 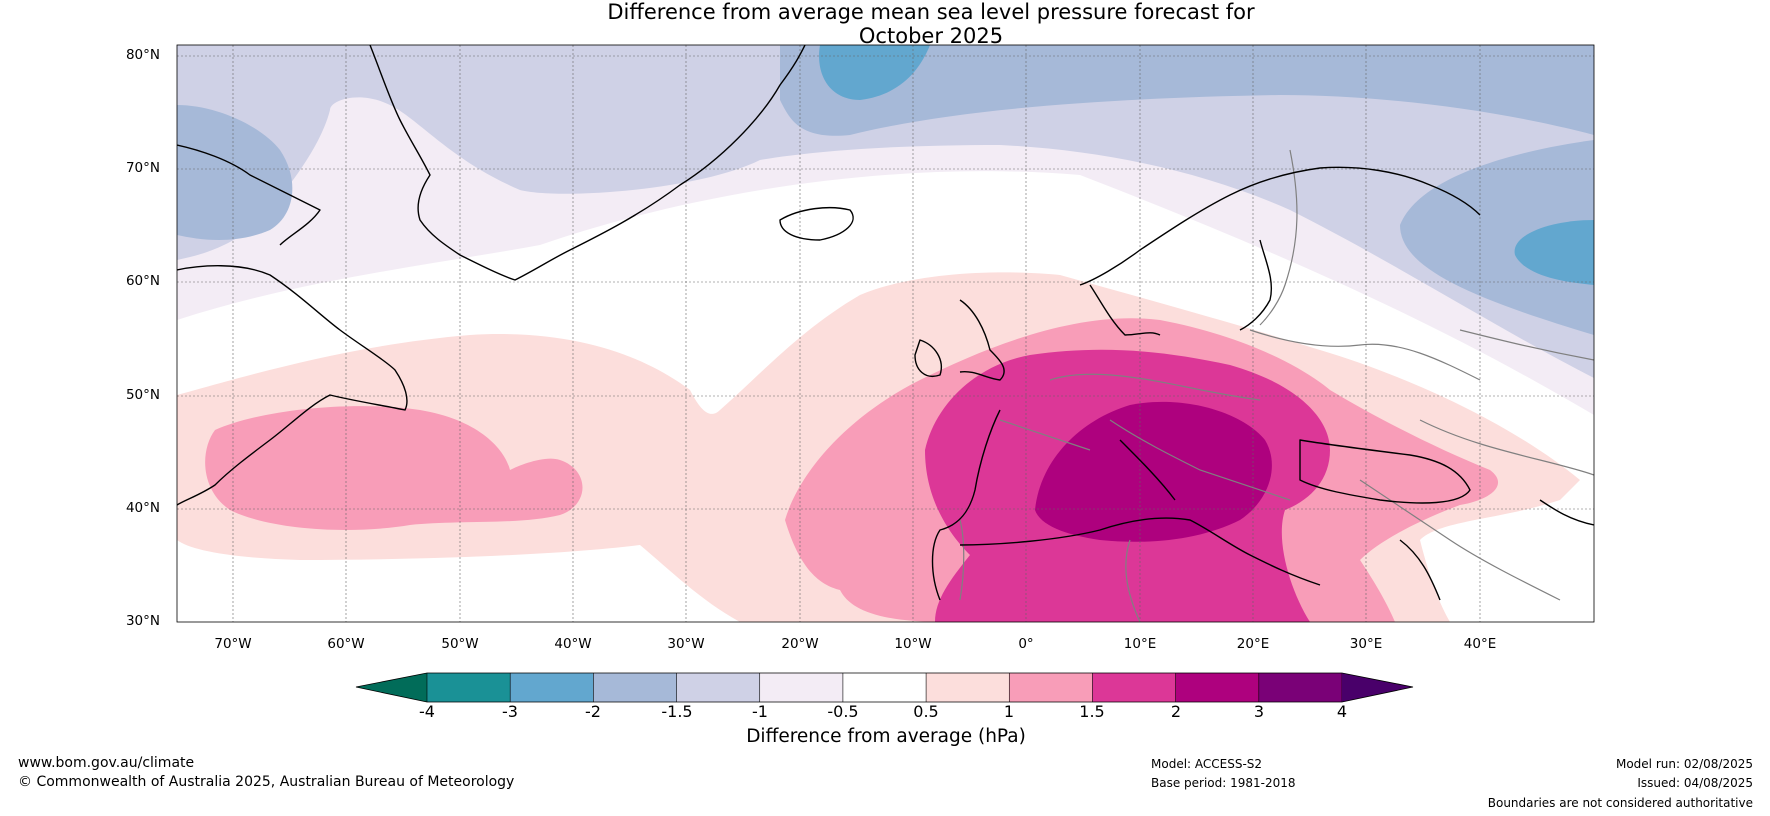 I want to click on lon-label-10w: 10°W, so click(x=913, y=644).